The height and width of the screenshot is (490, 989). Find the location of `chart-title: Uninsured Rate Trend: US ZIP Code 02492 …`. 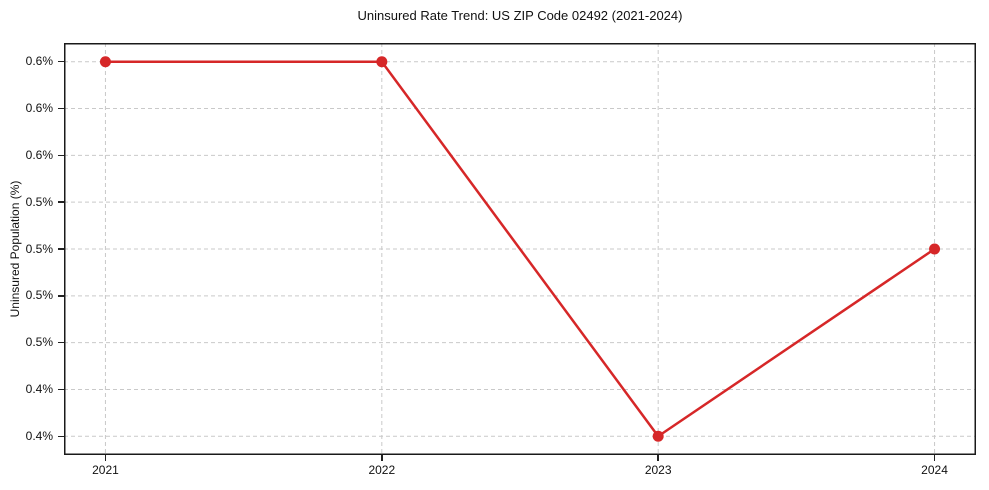

chart-title: Uninsured Rate Trend: US ZIP Code 02492 … is located at coordinates (520, 15).